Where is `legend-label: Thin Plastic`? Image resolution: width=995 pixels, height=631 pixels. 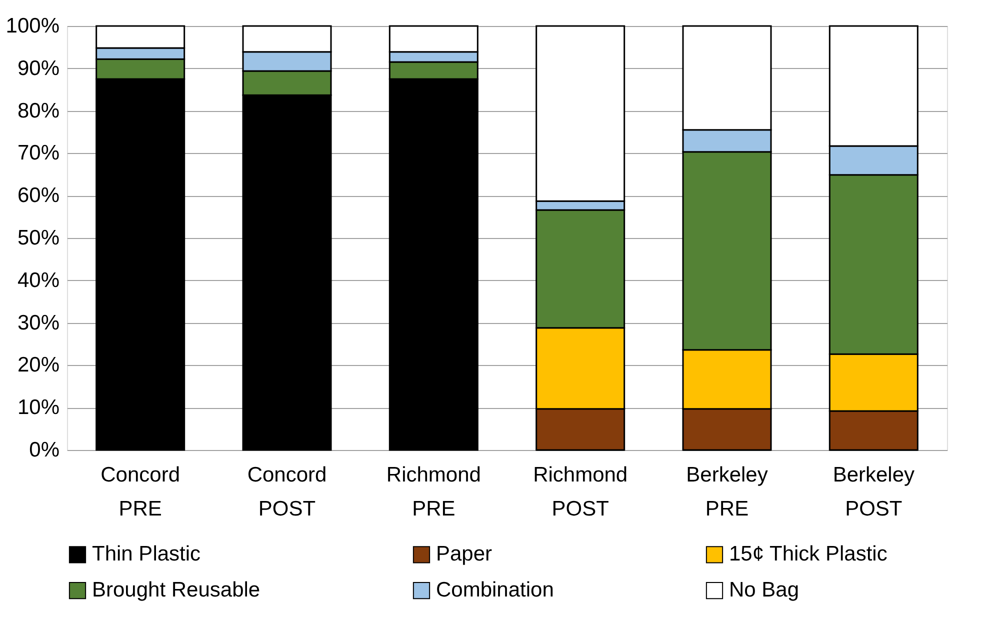
legend-label: Thin Plastic is located at coordinates (146, 554).